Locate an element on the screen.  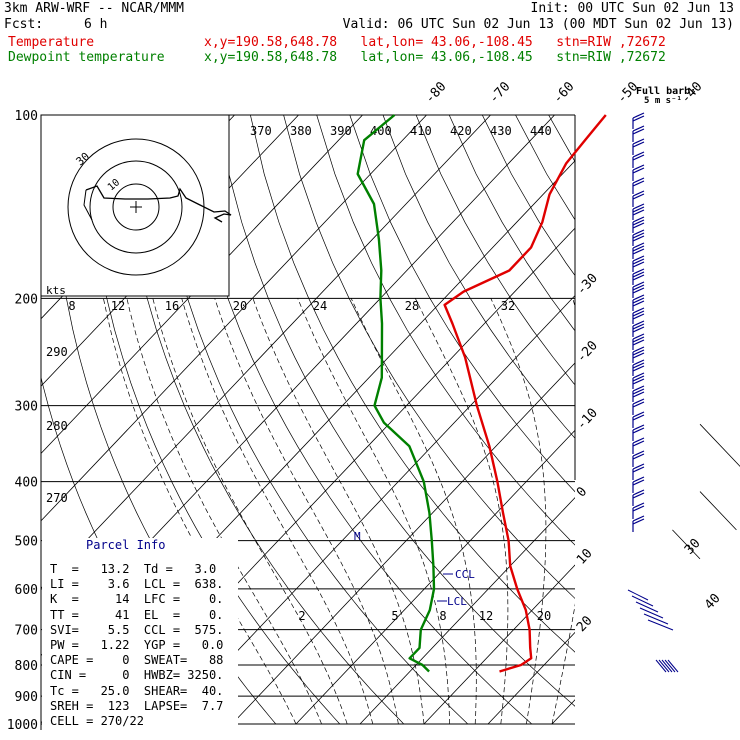
wind-barbs is located at coordinates (653, 392).